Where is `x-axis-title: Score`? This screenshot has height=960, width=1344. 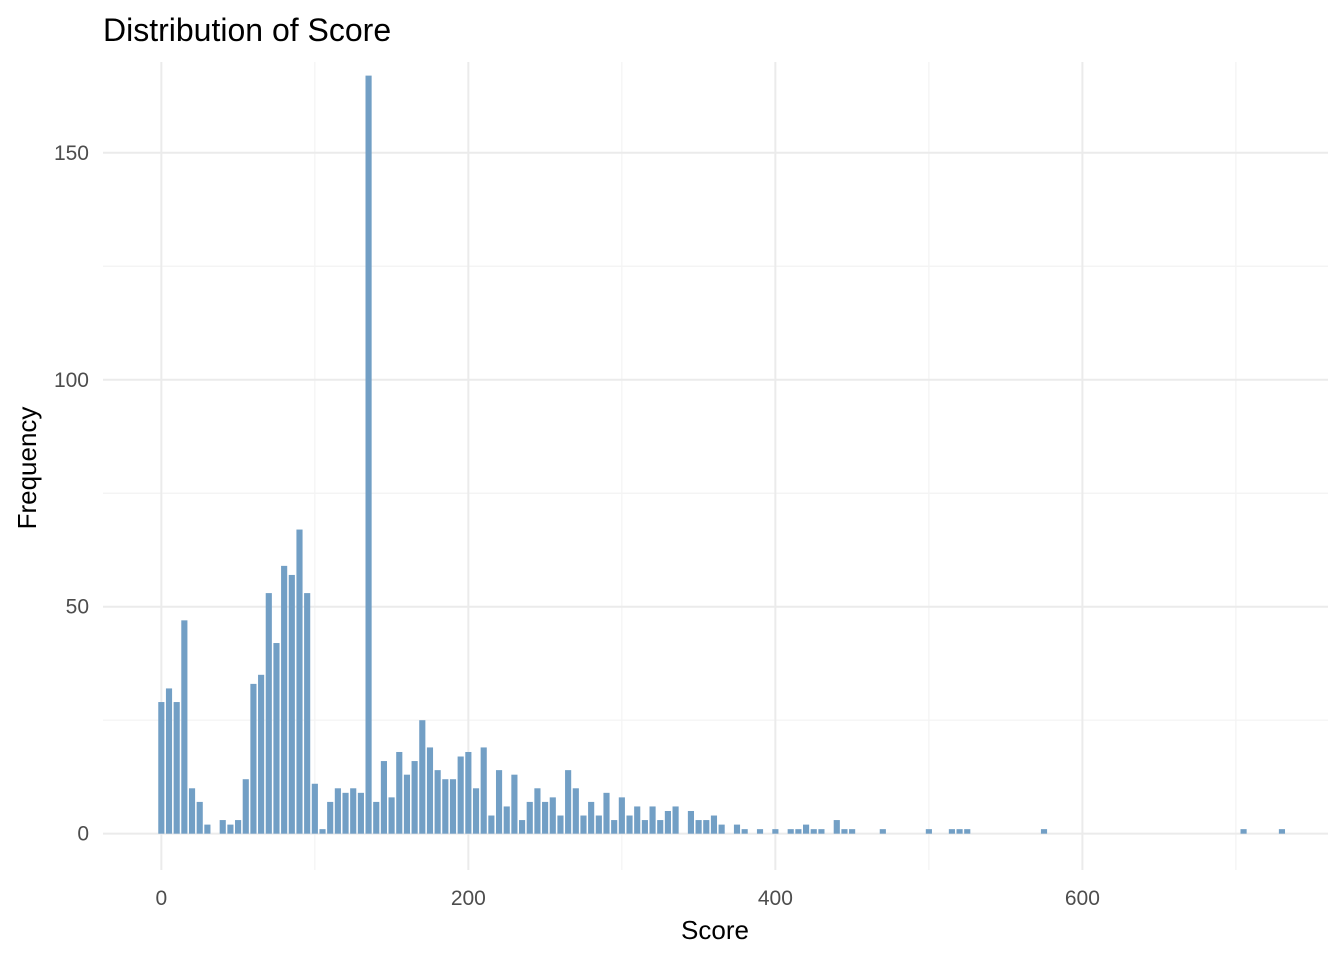
x-axis-title: Score is located at coordinates (715, 930).